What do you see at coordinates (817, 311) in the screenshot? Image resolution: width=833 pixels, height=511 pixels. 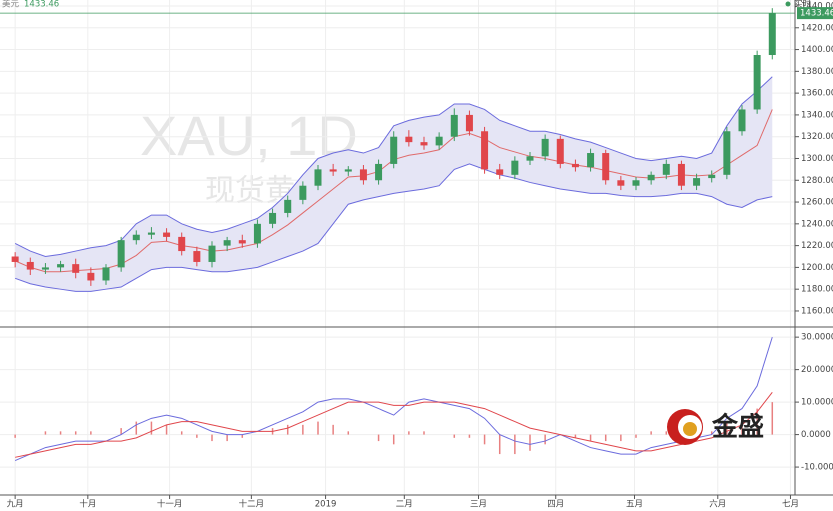 I see `y-tick-label: 1160.00` at bounding box center [817, 311].